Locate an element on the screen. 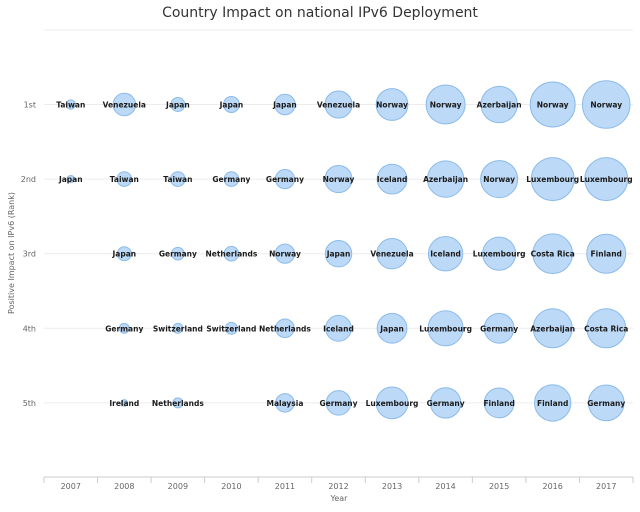  bubble-label: Finland is located at coordinates (498, 403).